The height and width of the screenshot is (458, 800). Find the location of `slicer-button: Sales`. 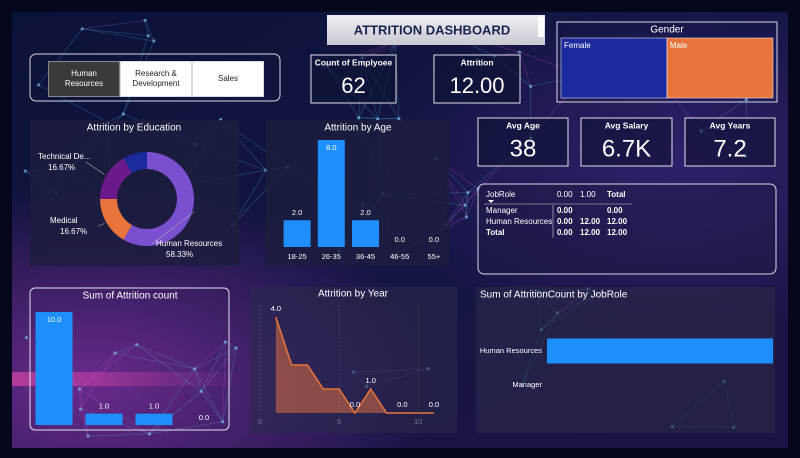

slicer-button: Sales is located at coordinates (228, 79).